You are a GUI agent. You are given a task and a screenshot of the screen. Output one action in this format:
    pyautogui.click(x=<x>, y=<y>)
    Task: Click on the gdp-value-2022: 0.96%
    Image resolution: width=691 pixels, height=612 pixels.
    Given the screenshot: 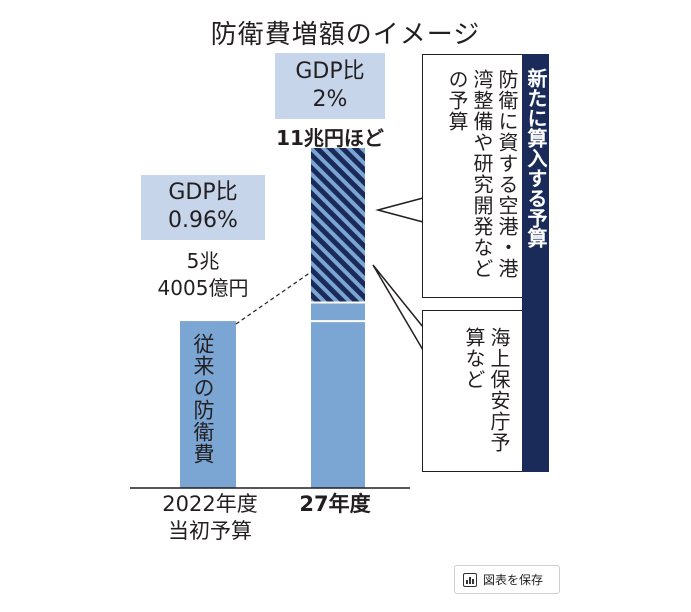 What is the action you would take?
    pyautogui.click(x=203, y=220)
    